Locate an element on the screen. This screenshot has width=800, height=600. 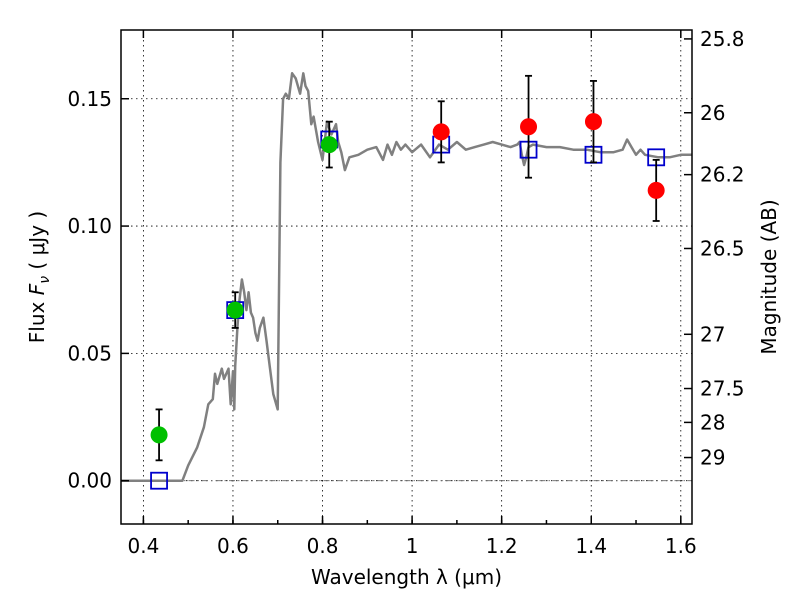
y-axis-right: 25.8 26 26.2 26.5 27 27.5 28 29 is located at coordinates (714, 248).